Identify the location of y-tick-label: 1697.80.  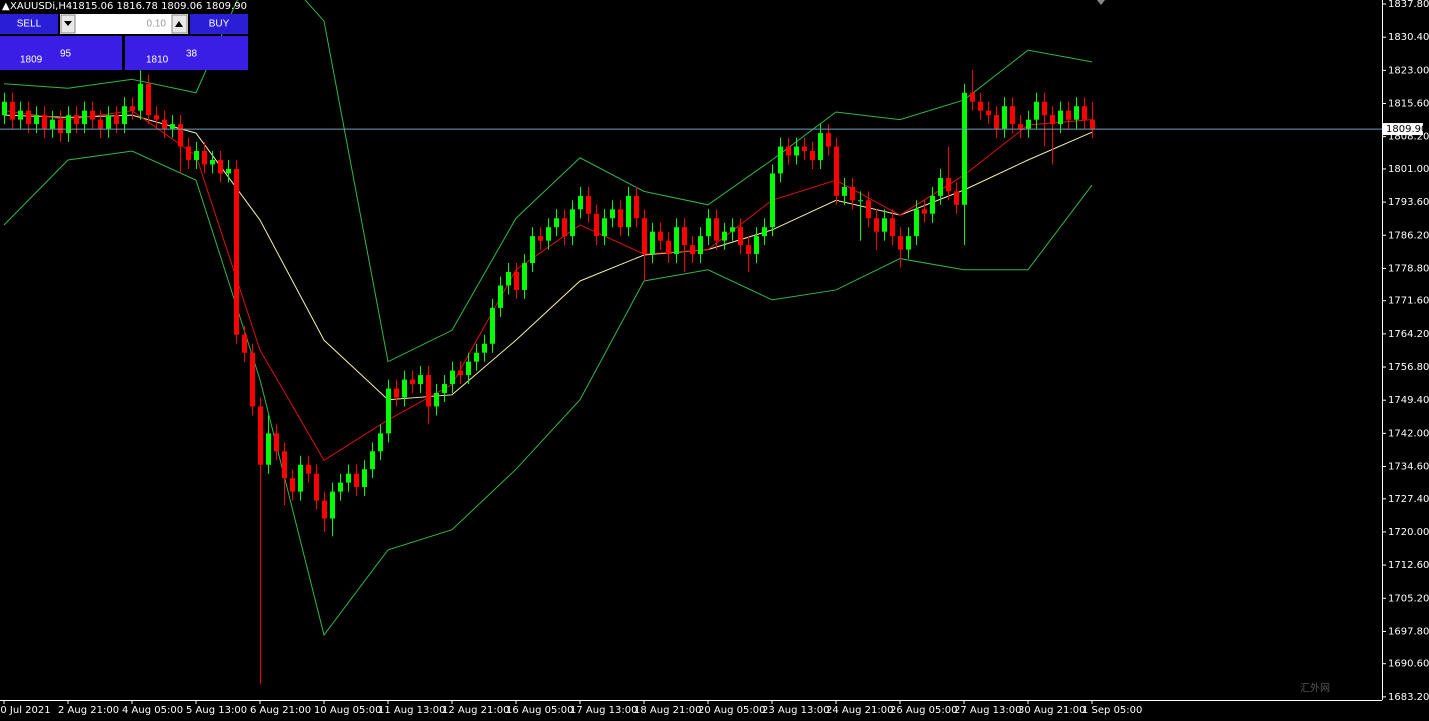
(1408, 631).